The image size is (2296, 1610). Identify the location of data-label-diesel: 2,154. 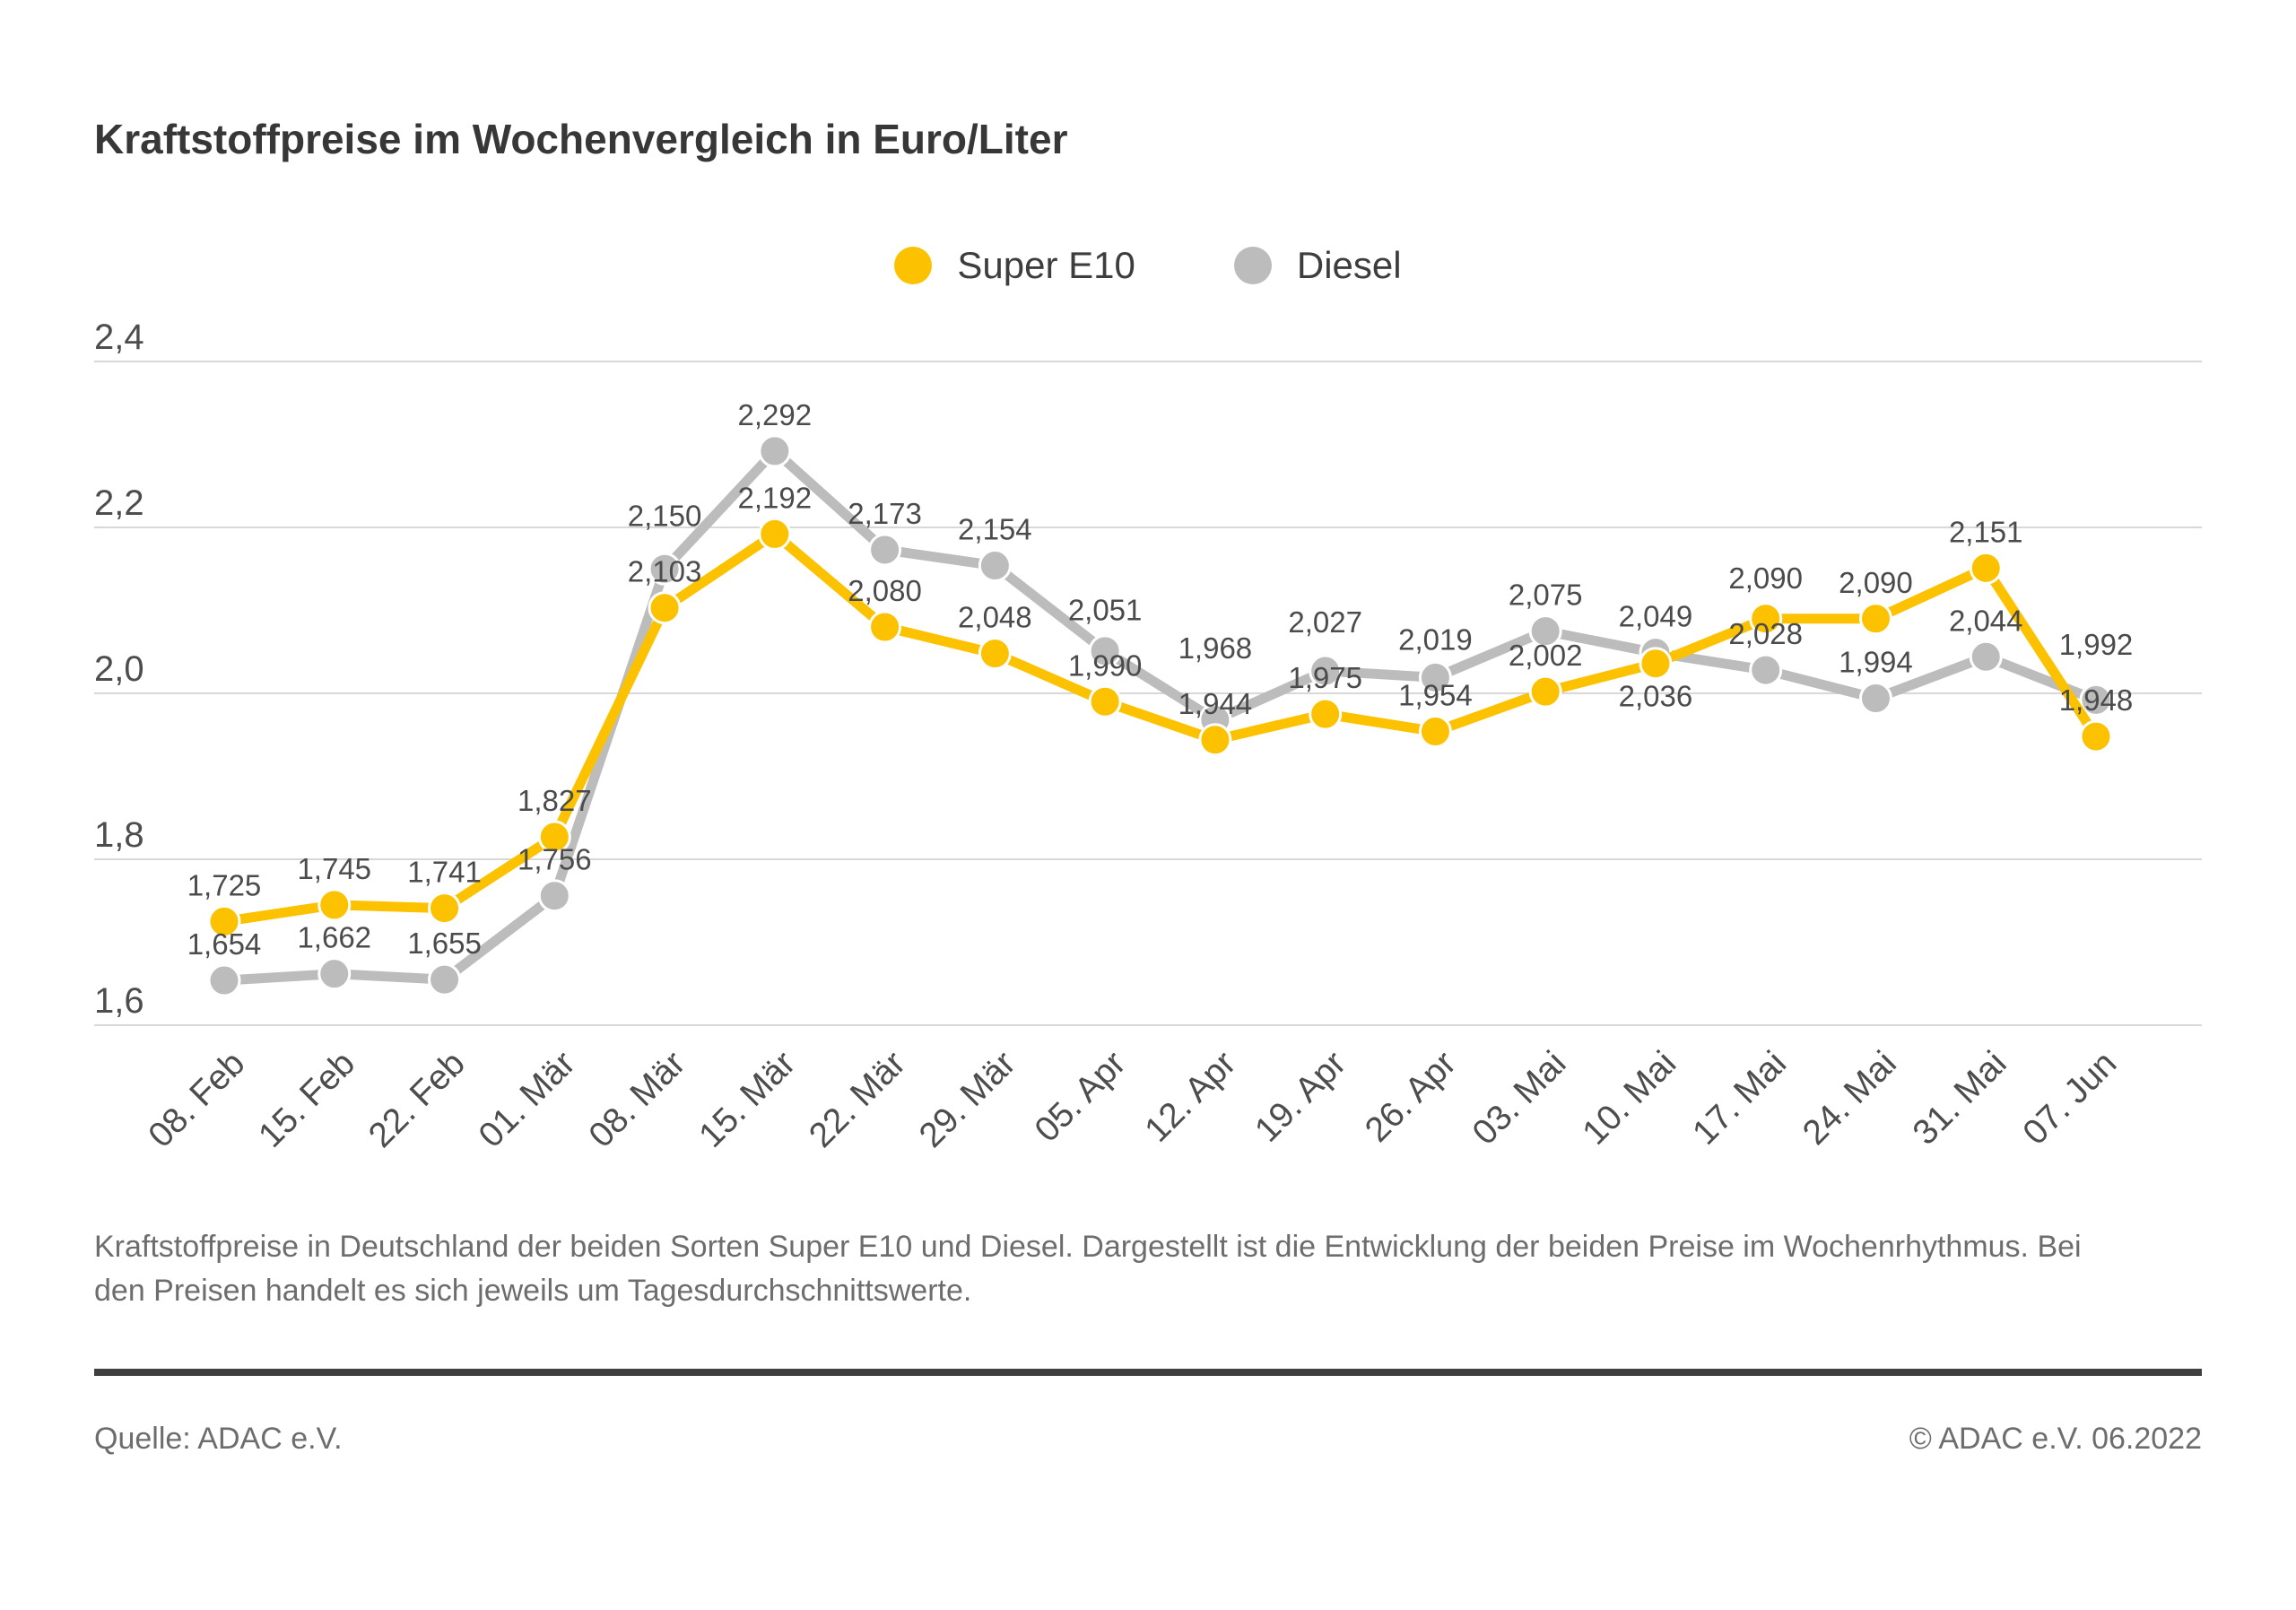
(995, 529).